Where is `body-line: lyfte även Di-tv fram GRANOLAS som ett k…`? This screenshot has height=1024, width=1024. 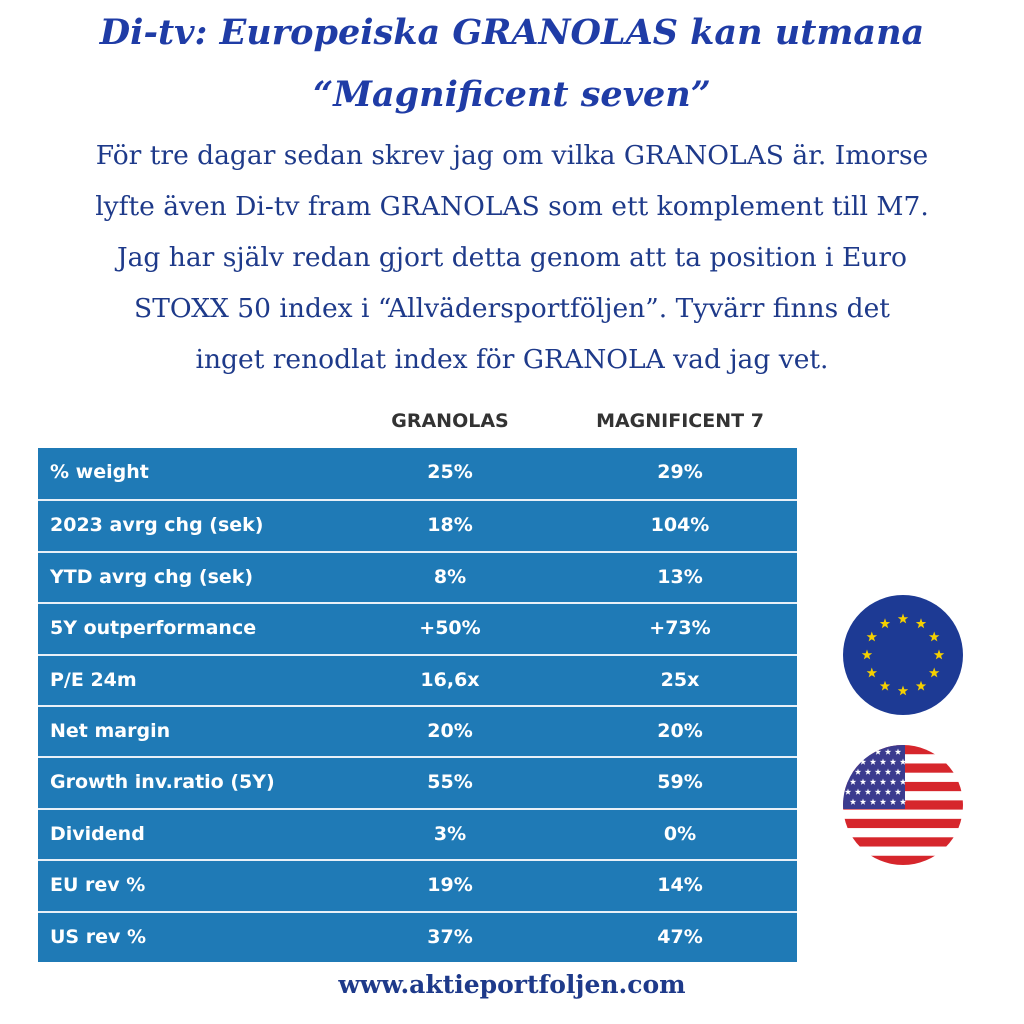 body-line: lyfte även Di-tv fram GRANOLAS som ett k… is located at coordinates (512, 206).